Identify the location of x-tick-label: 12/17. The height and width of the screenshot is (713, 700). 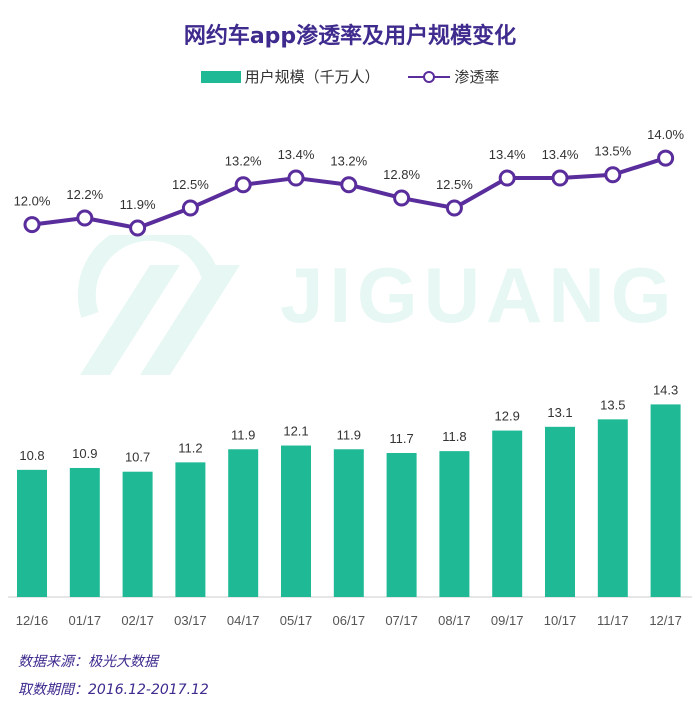
(665, 620).